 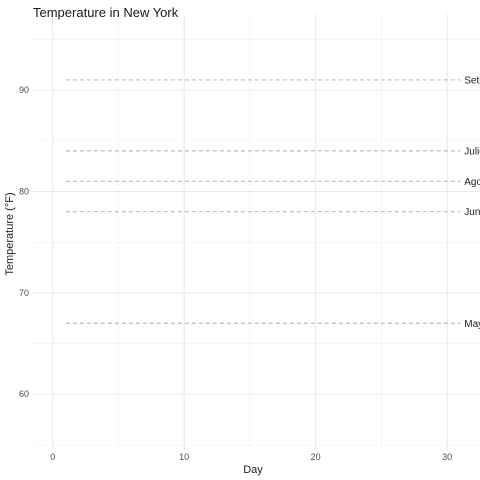 What do you see at coordinates (472, 324) in the screenshot?
I see `series-label: Mayo` at bounding box center [472, 324].